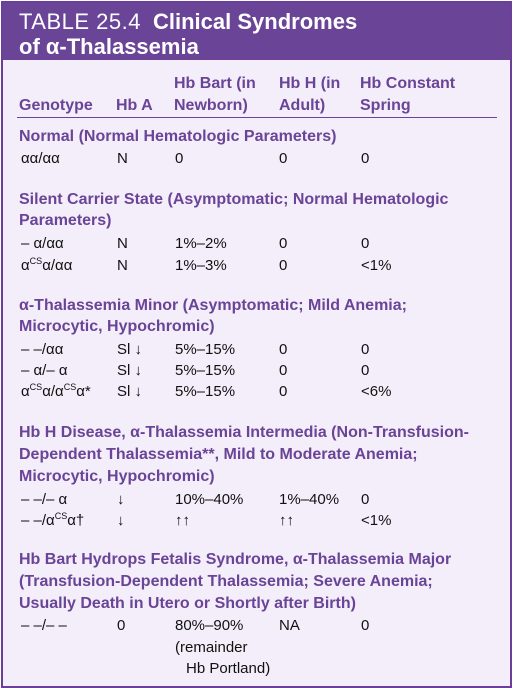 The width and height of the screenshot is (513, 688). I want to click on section-heading-thal-minor-line2: Microcytic, Hypochromic), so click(117, 326).